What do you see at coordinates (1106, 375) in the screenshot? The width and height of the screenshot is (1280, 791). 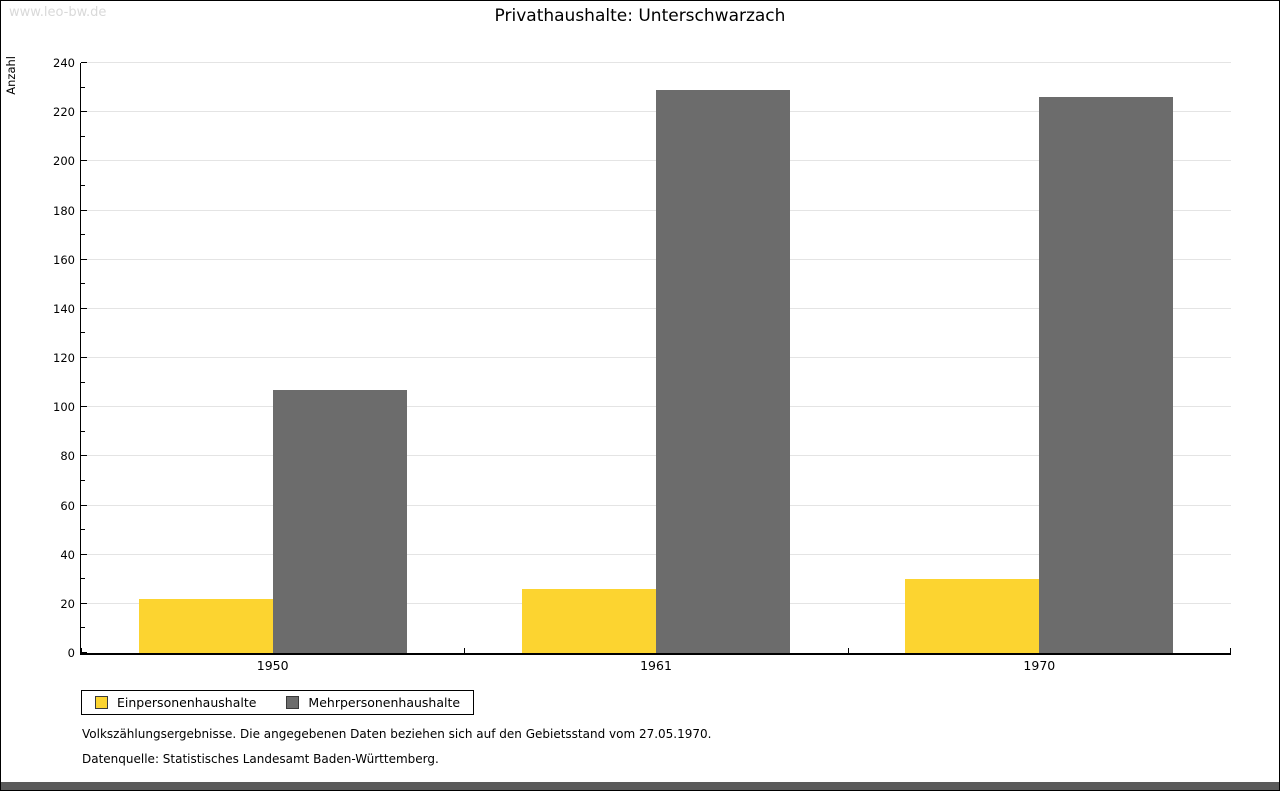 I see `bar-1970-series1` at bounding box center [1106, 375].